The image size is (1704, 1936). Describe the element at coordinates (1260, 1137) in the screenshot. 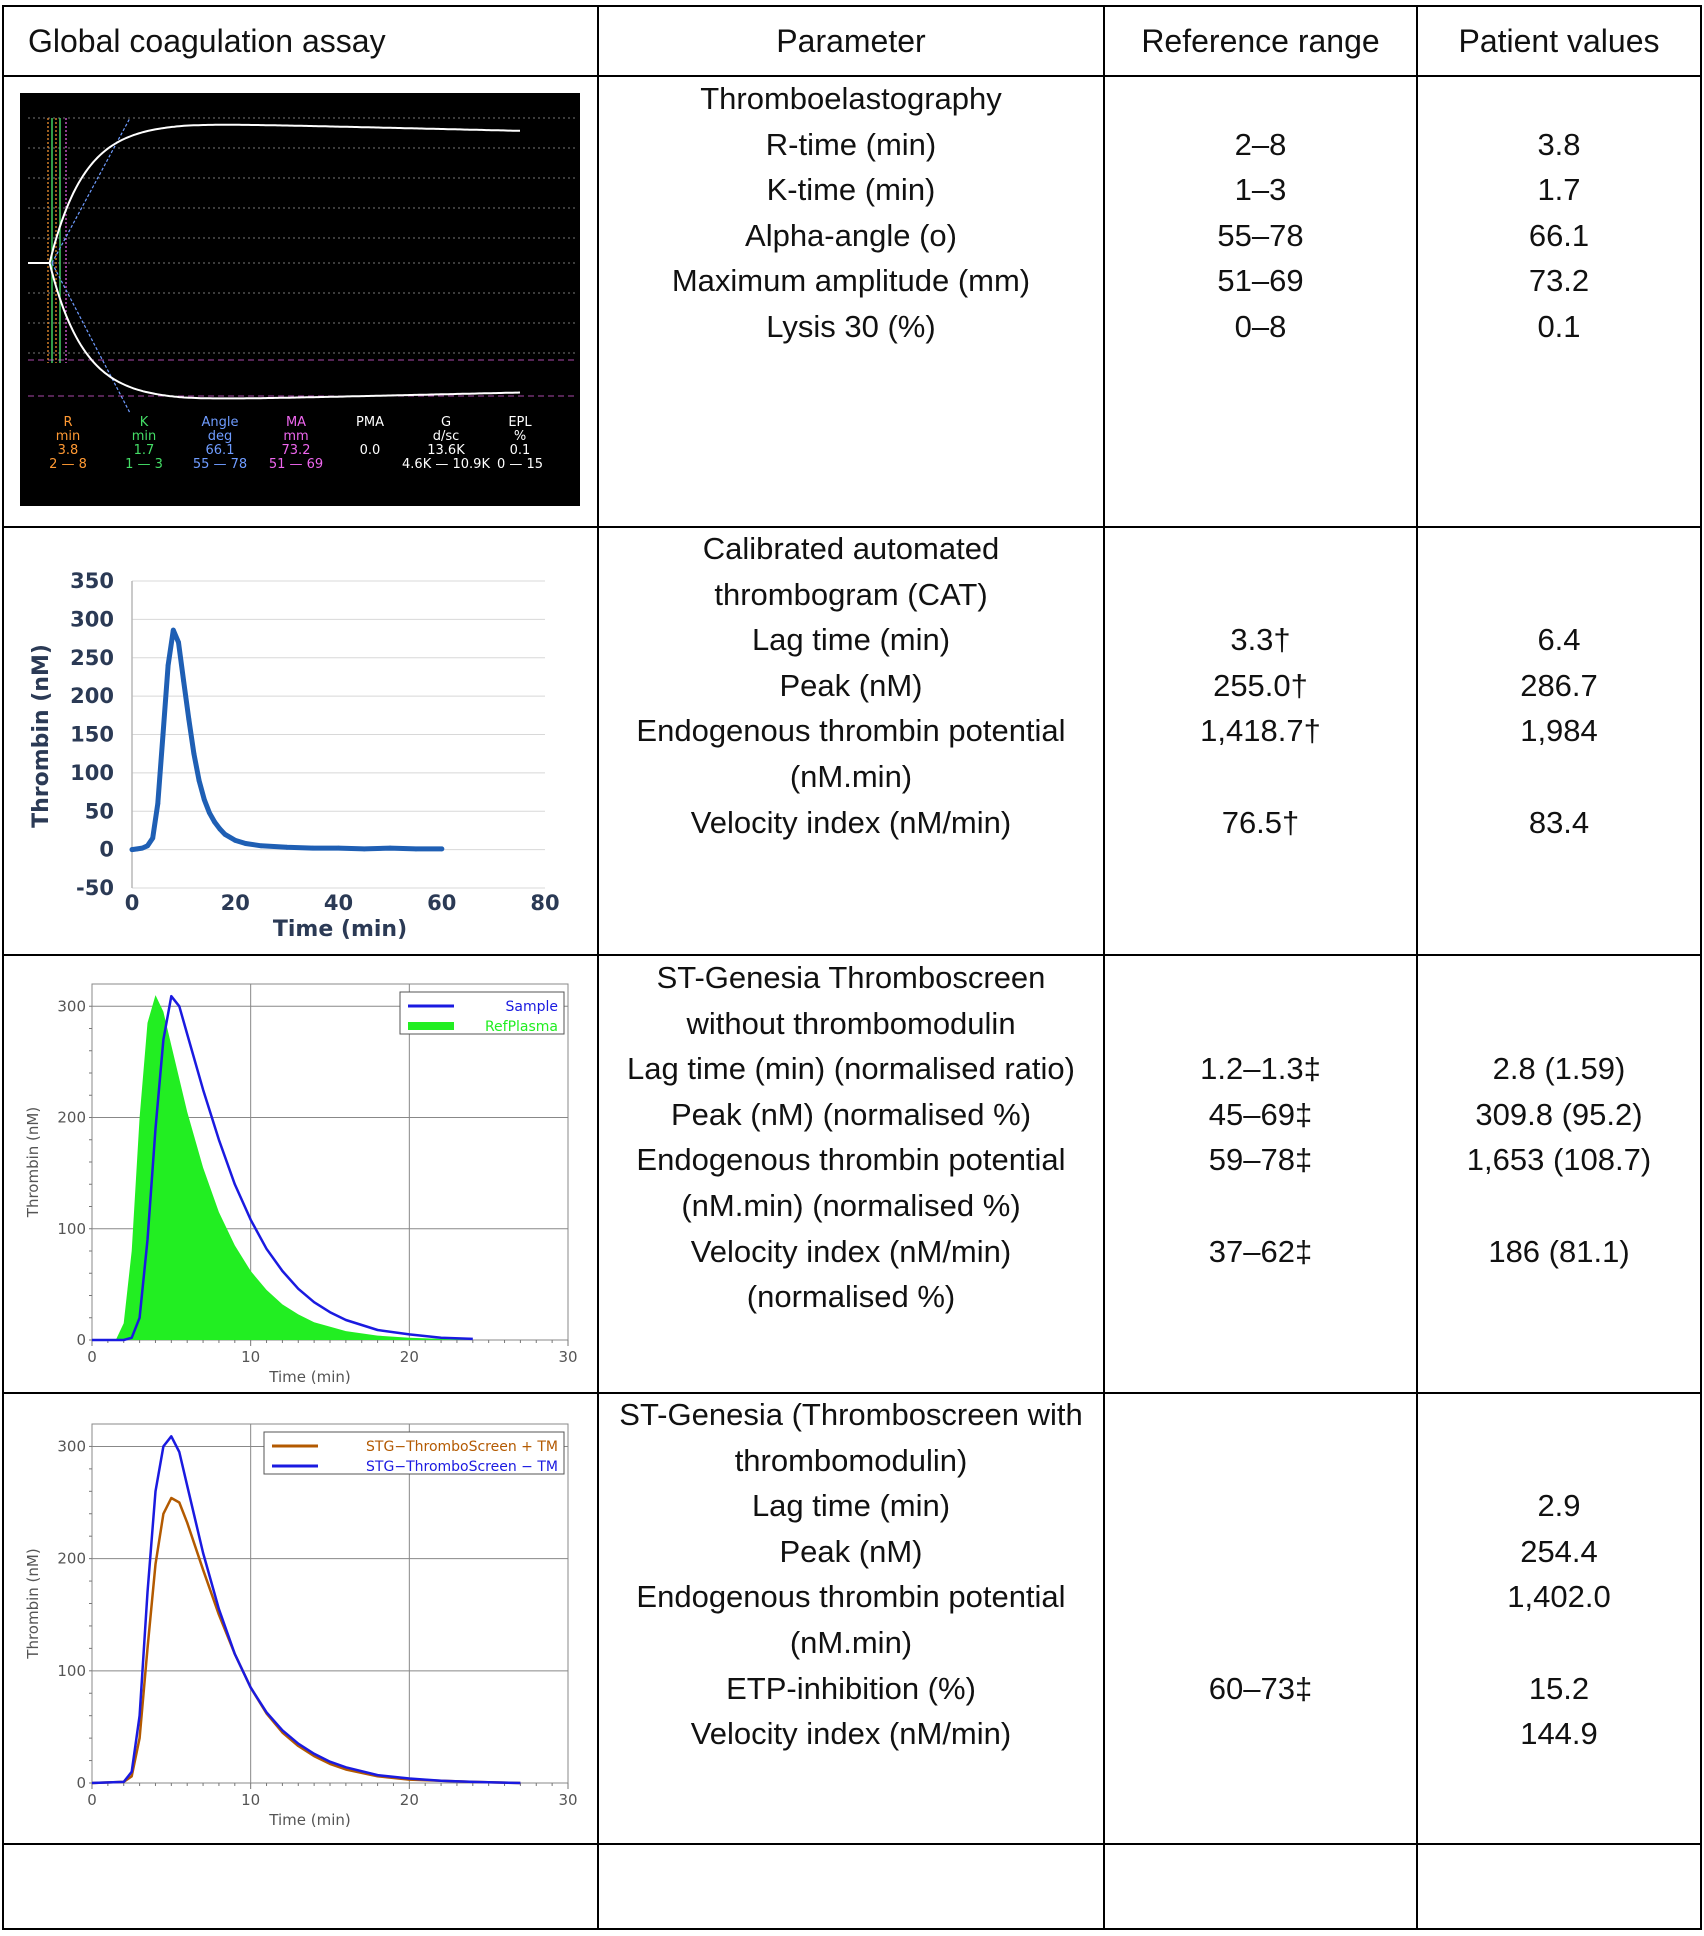

I see `row-3-reference: 1.2–1.3‡ 45–69‡ 59–78‡ 37–62‡` at that location.